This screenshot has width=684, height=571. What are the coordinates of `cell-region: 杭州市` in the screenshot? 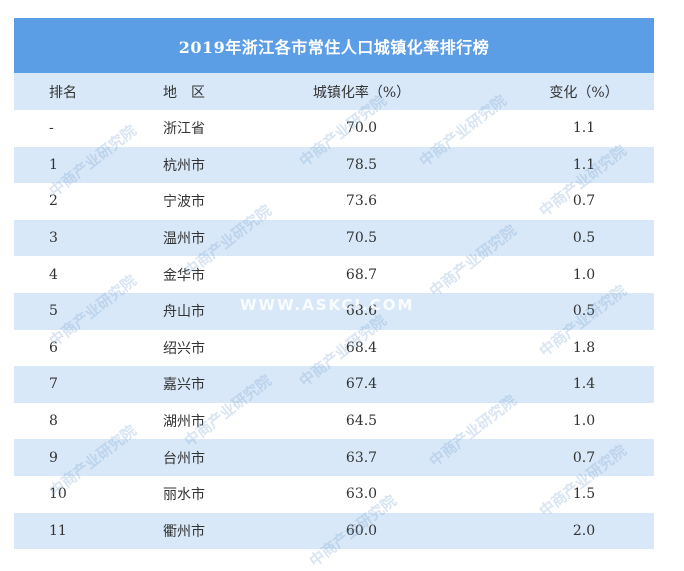 It's located at (184, 165).